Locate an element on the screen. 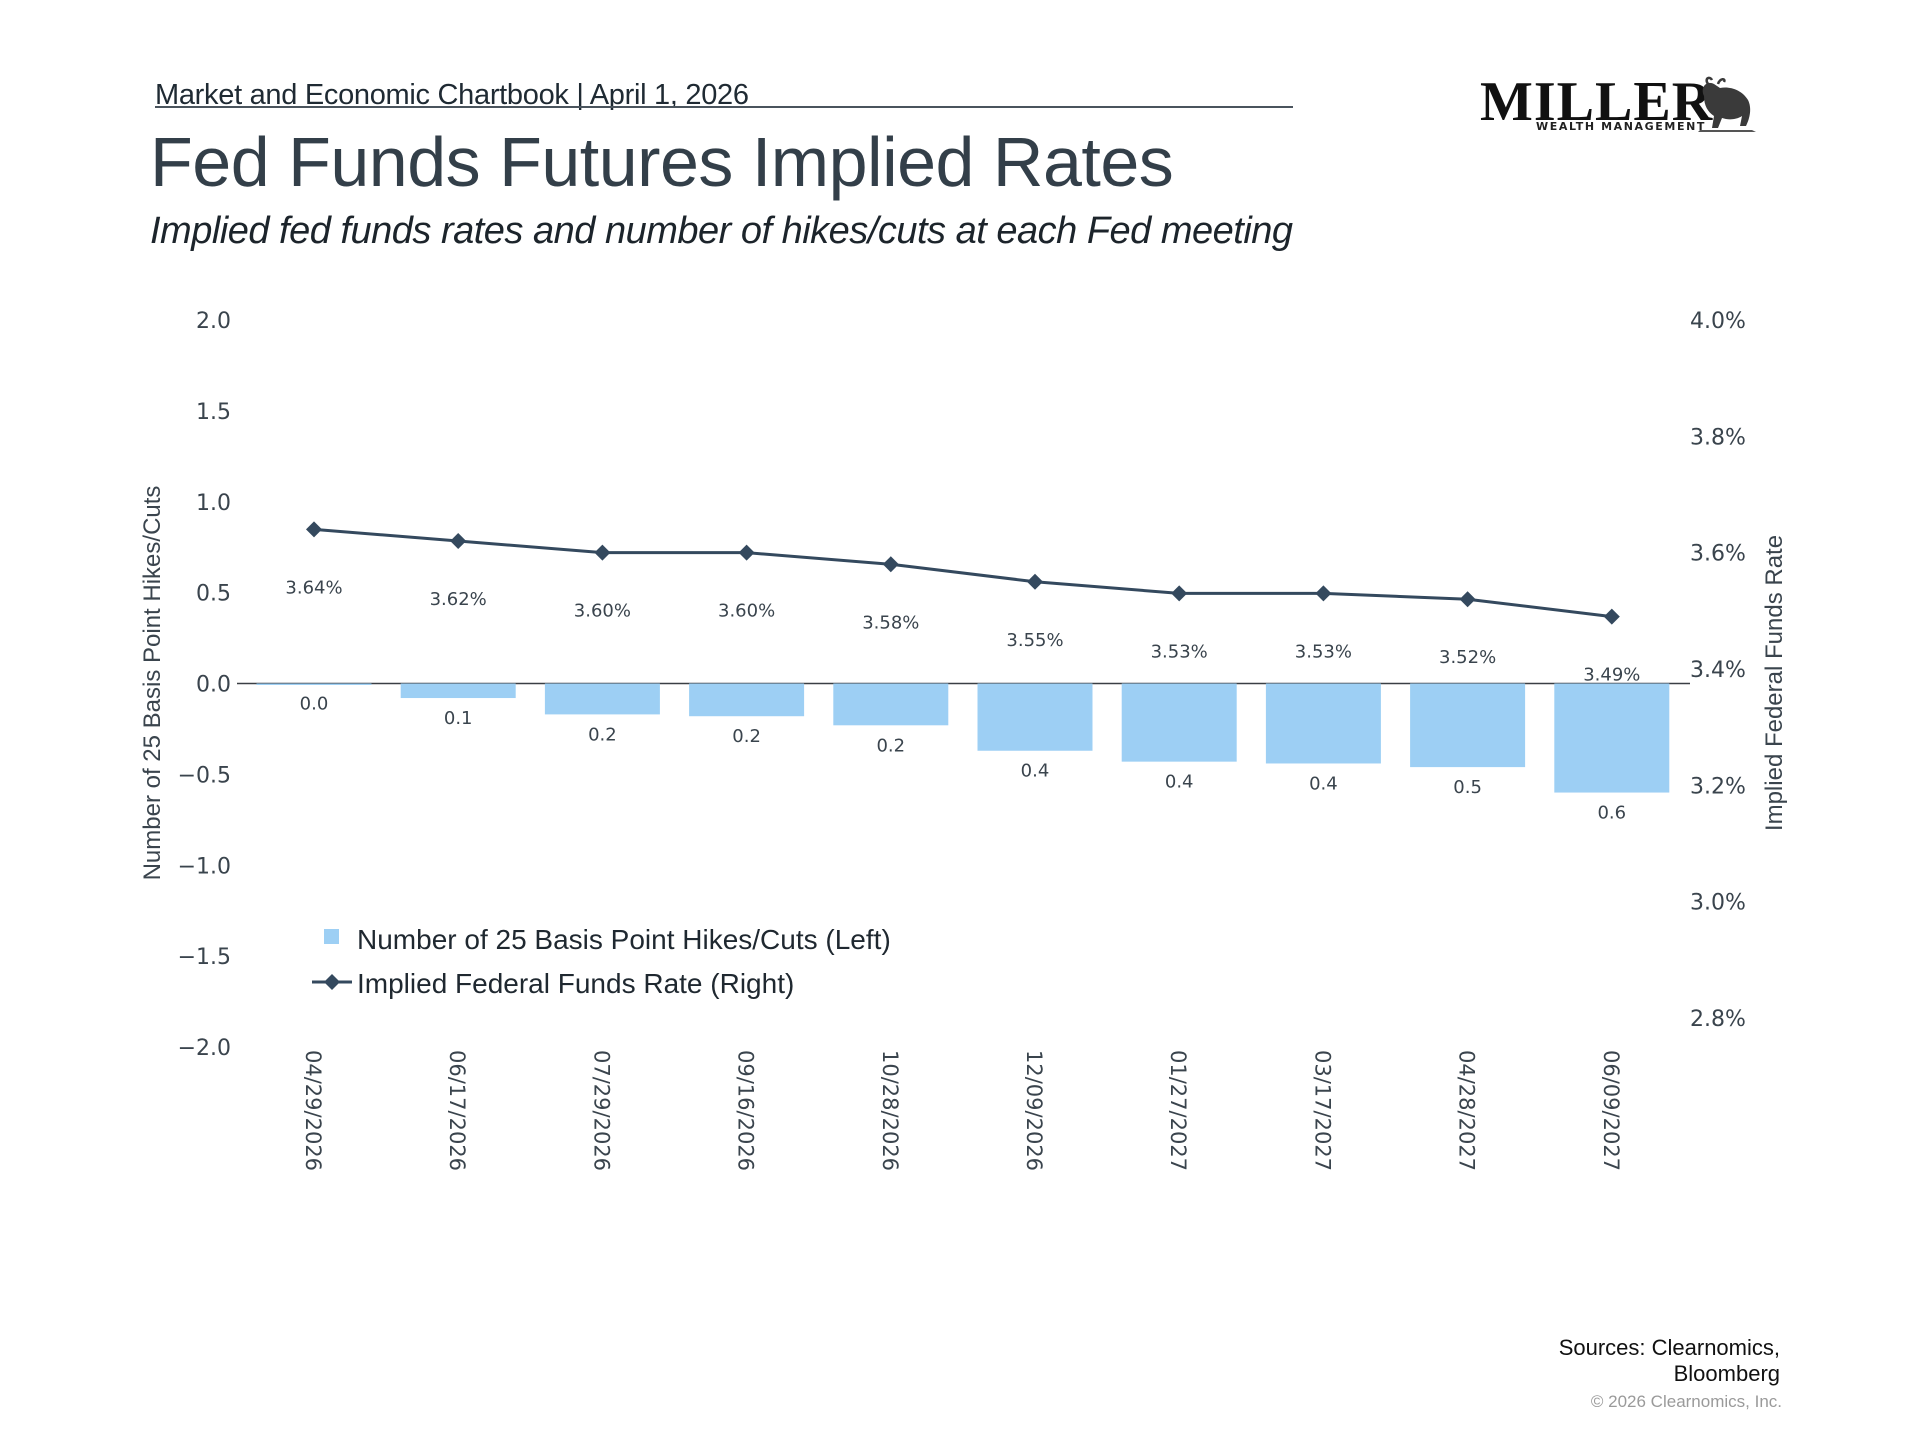  left-axis-tick: −1.5 is located at coordinates (204, 957).